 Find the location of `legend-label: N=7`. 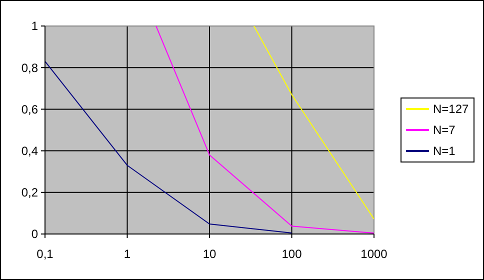

legend-label: N=7 is located at coordinates (444, 130).